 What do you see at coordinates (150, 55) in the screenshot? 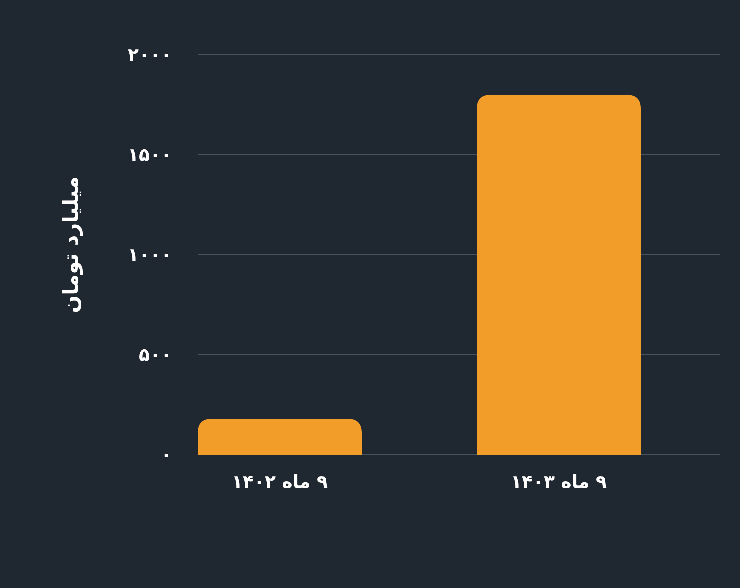
I see `y-tick-label: ۲۰۰۰` at bounding box center [150, 55].